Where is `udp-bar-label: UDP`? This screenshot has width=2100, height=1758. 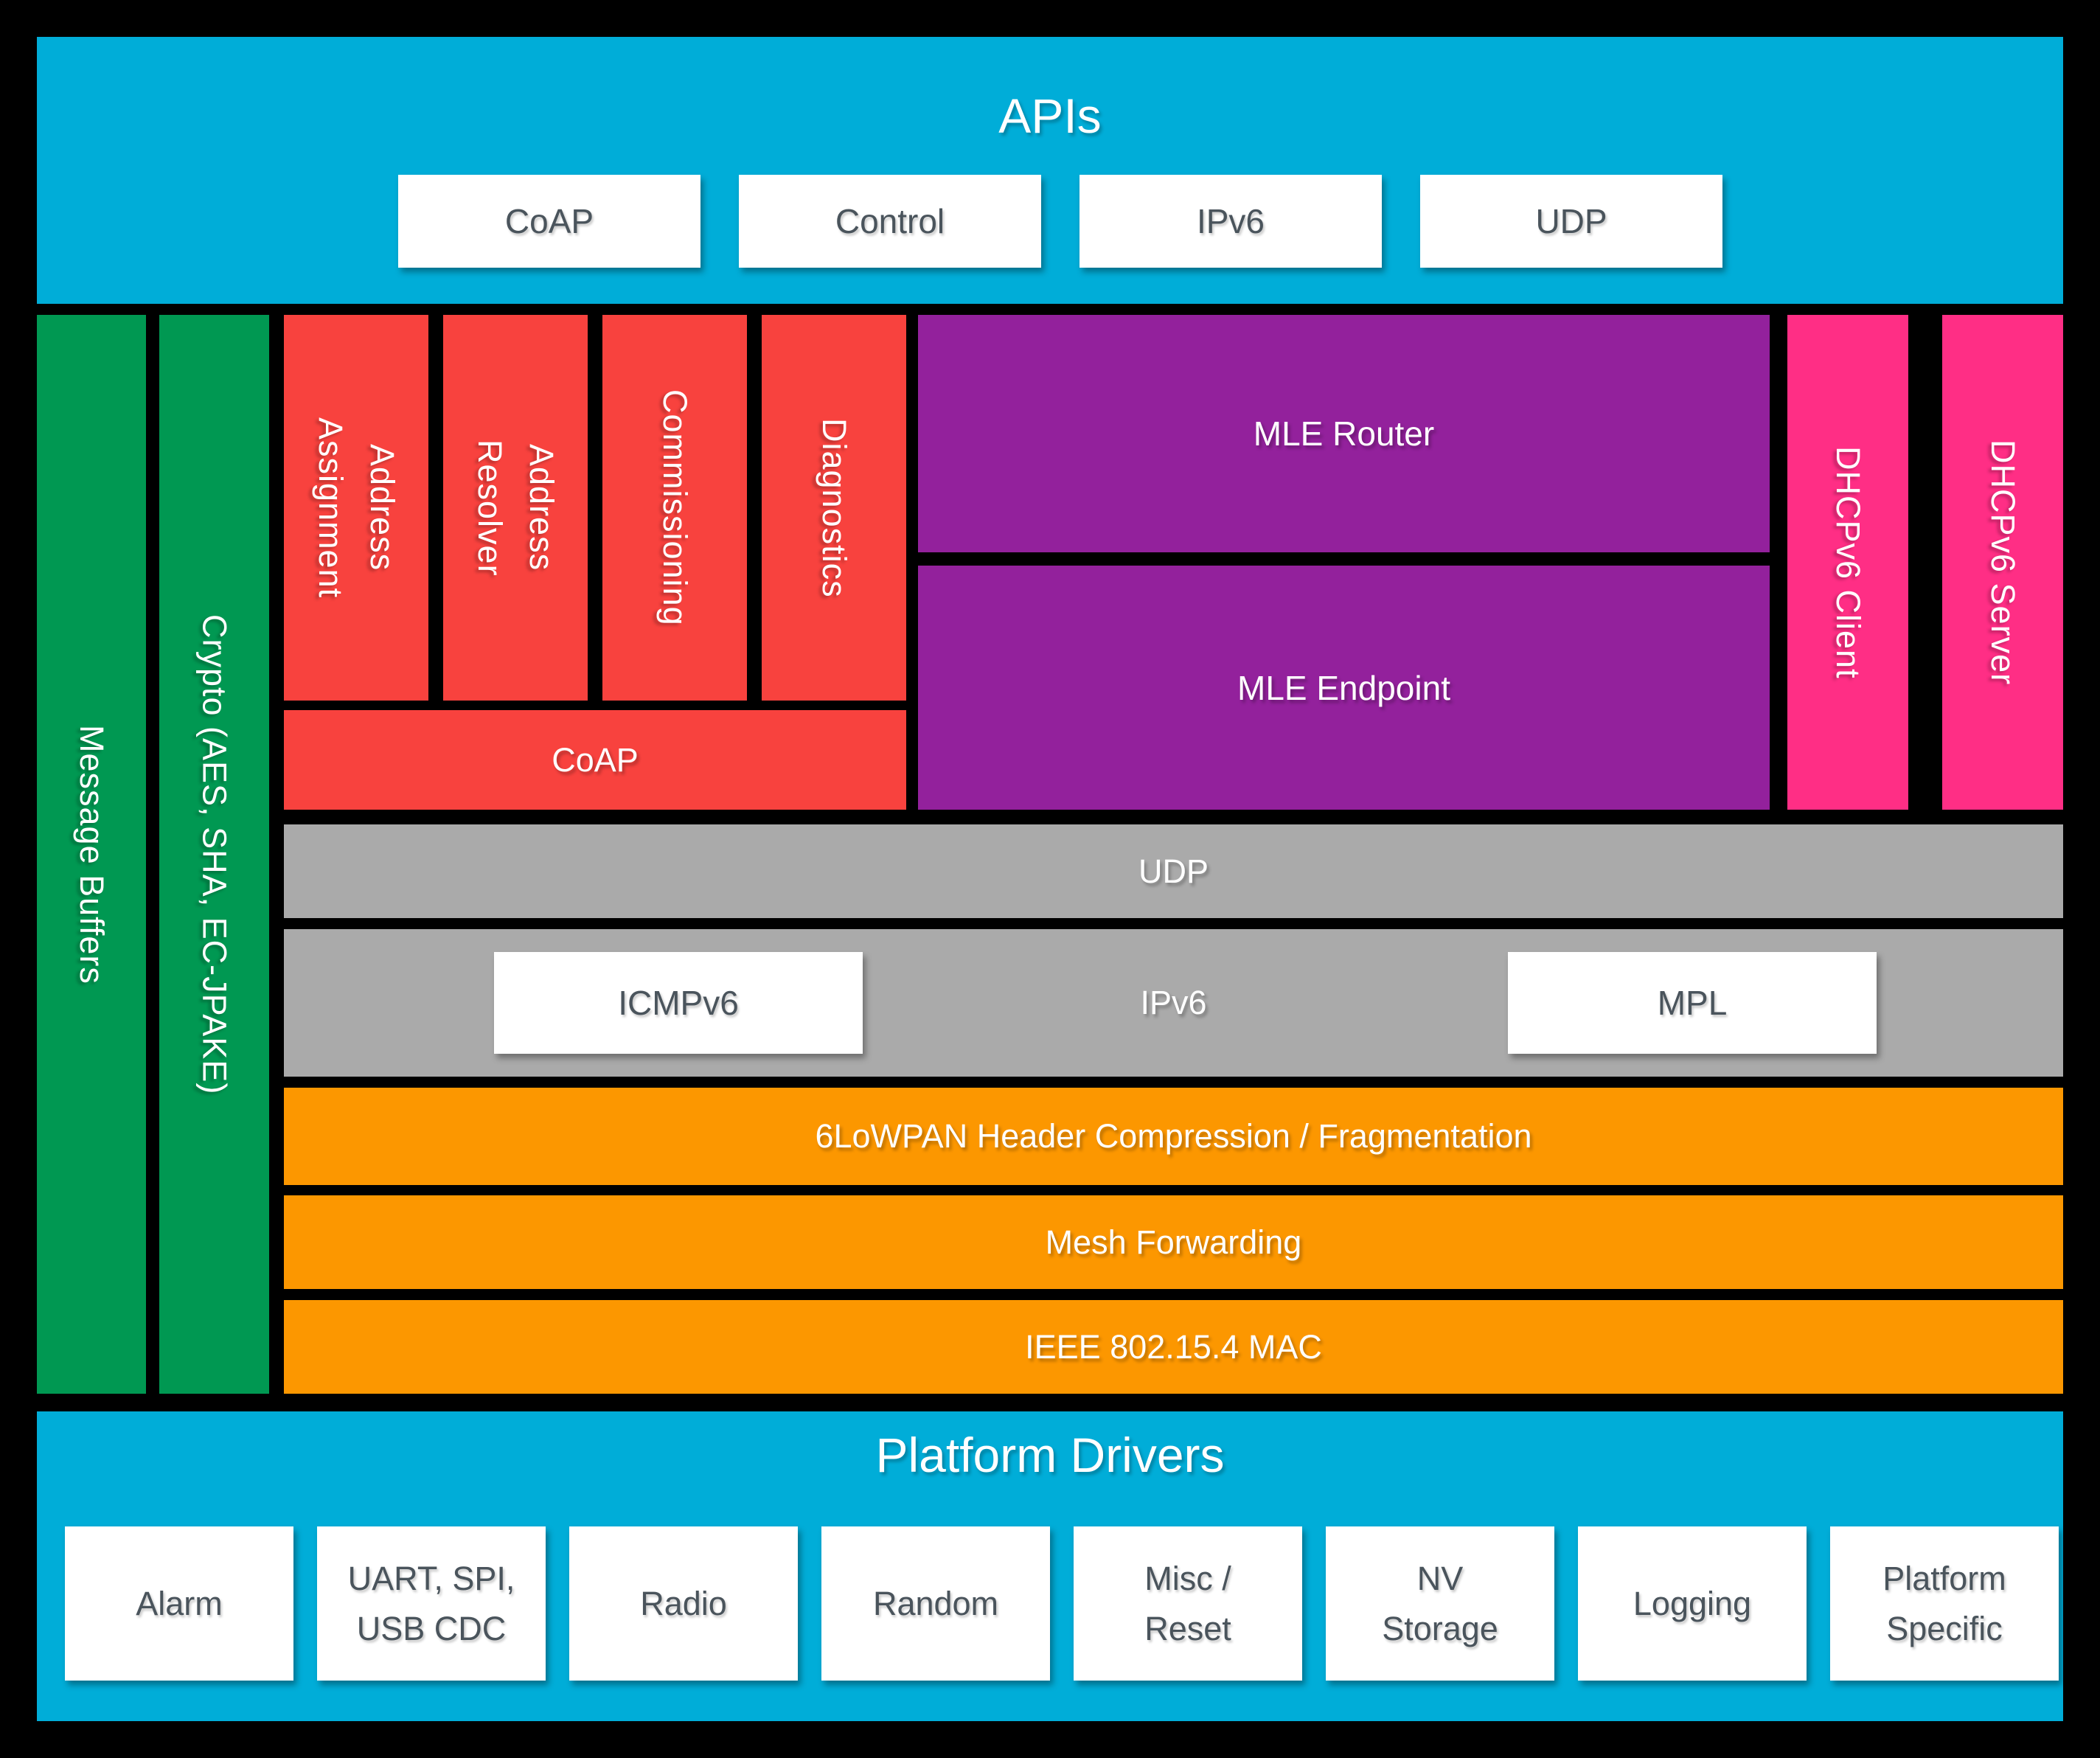 udp-bar-label: UDP is located at coordinates (1173, 871).